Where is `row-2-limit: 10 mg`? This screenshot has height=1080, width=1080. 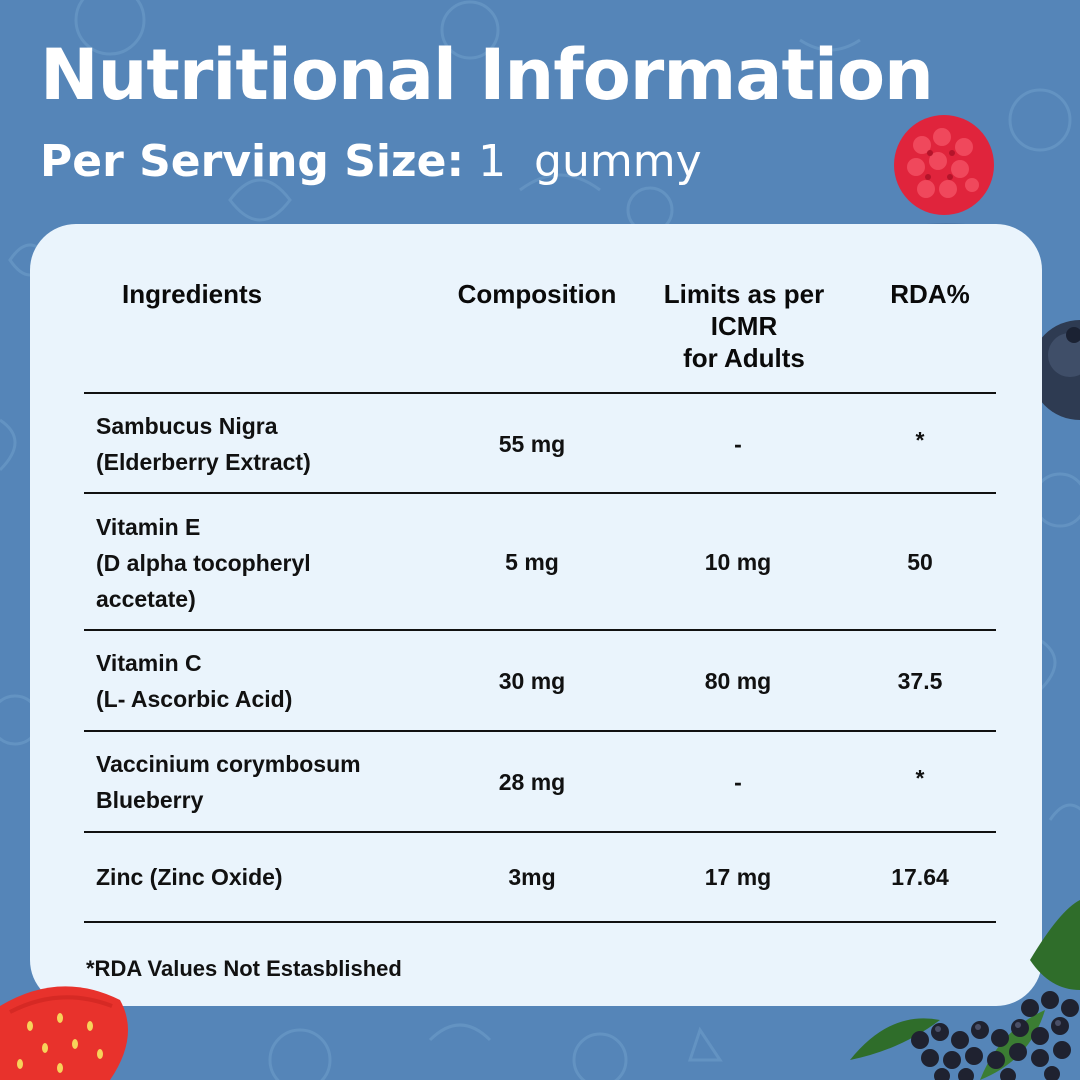 row-2-limit: 10 mg is located at coordinates (738, 562).